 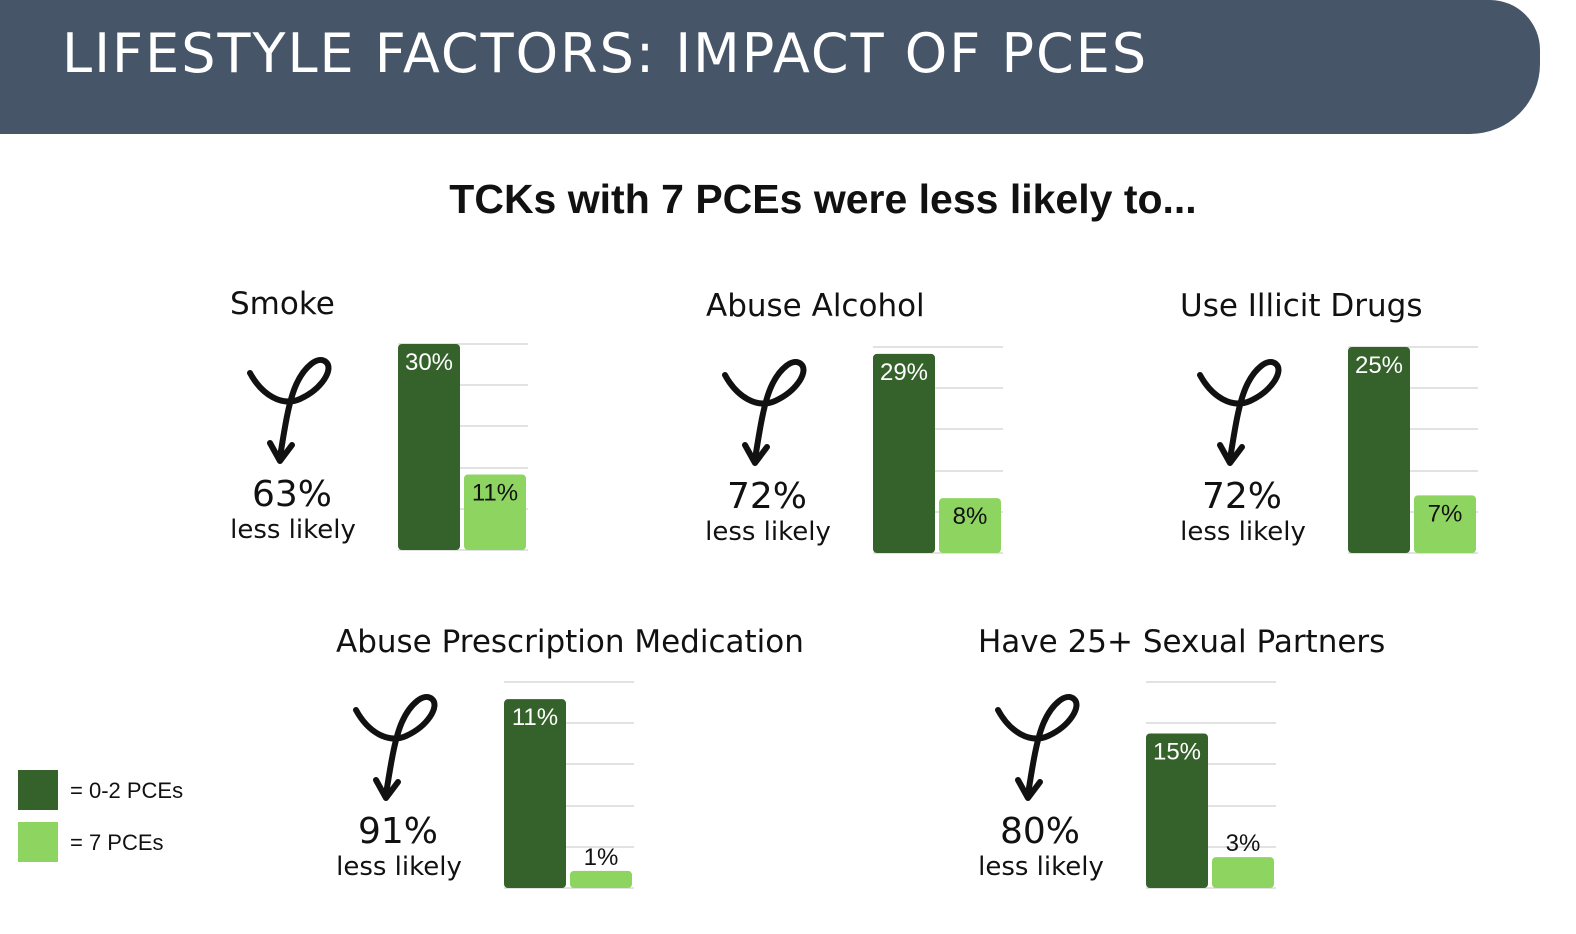 What do you see at coordinates (429, 362) in the screenshot?
I see `data-label-0-2-pces: 30%` at bounding box center [429, 362].